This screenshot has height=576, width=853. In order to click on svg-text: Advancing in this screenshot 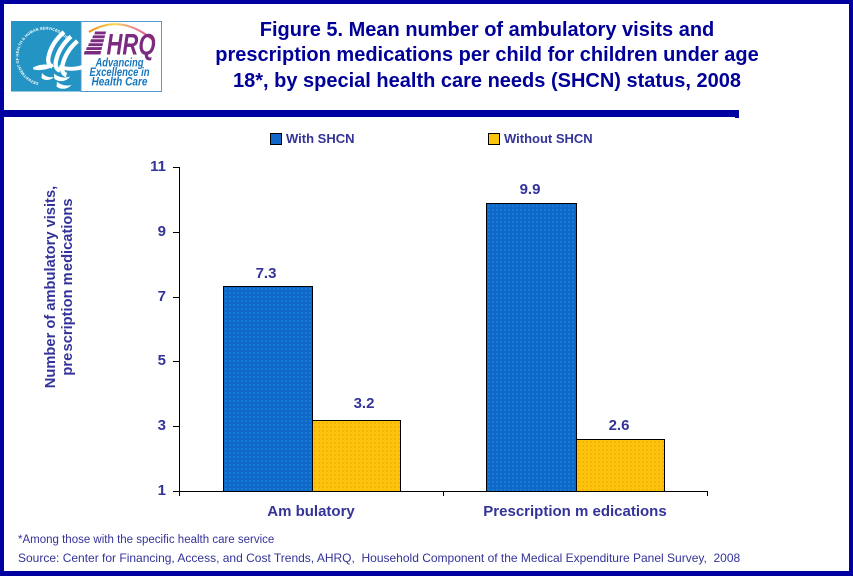, I will do `click(119, 63)`.